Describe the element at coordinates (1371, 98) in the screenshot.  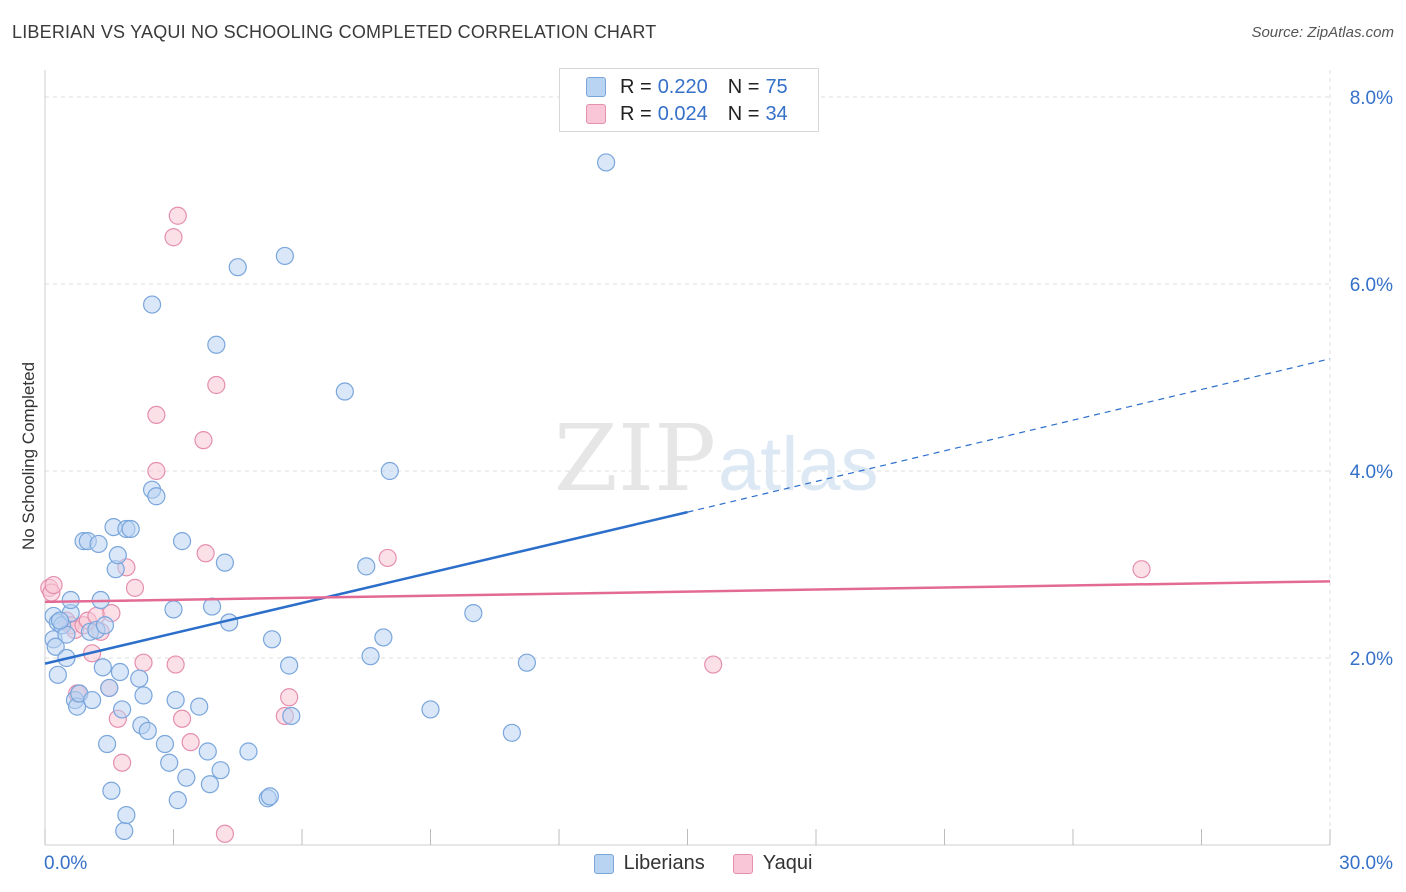
I see `y-tick-label: 8.0%` at that location.